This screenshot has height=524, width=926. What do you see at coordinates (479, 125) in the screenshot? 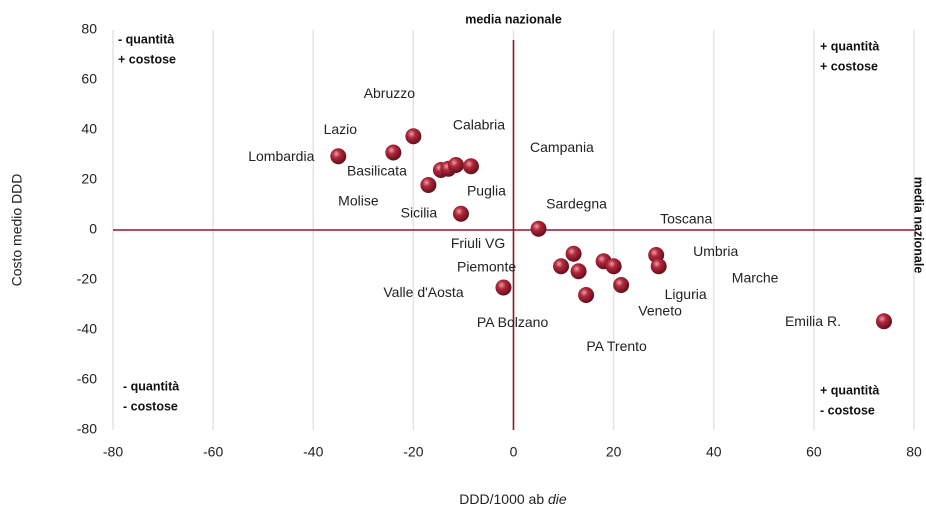
I see `point-label: Calabria` at bounding box center [479, 125].